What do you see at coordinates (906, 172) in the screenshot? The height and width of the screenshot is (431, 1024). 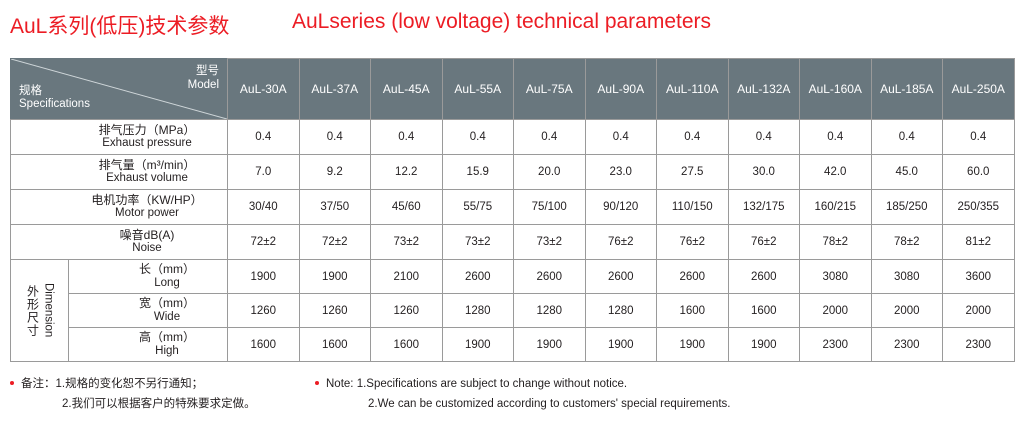 I see `cell-r1-c9: 45.0` at bounding box center [906, 172].